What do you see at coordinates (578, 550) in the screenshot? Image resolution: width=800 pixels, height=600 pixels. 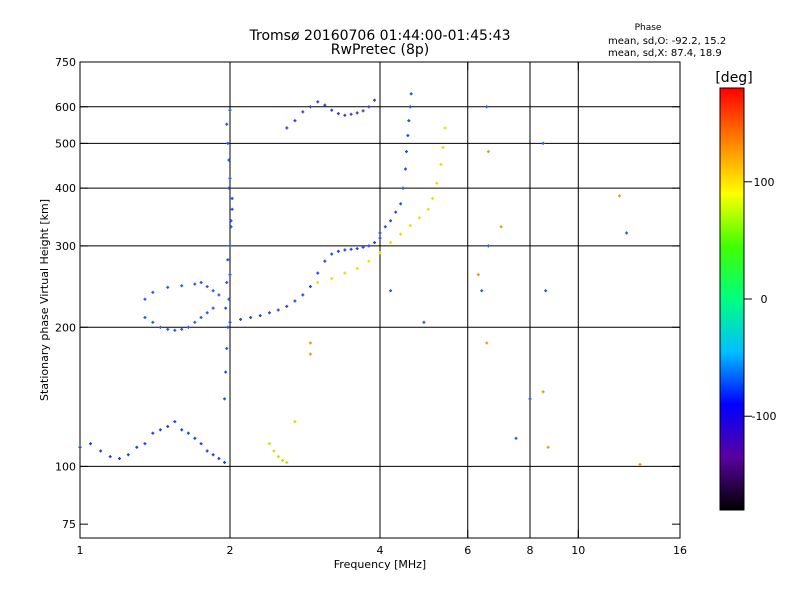 I see `x-tick-label: 10` at bounding box center [578, 550].